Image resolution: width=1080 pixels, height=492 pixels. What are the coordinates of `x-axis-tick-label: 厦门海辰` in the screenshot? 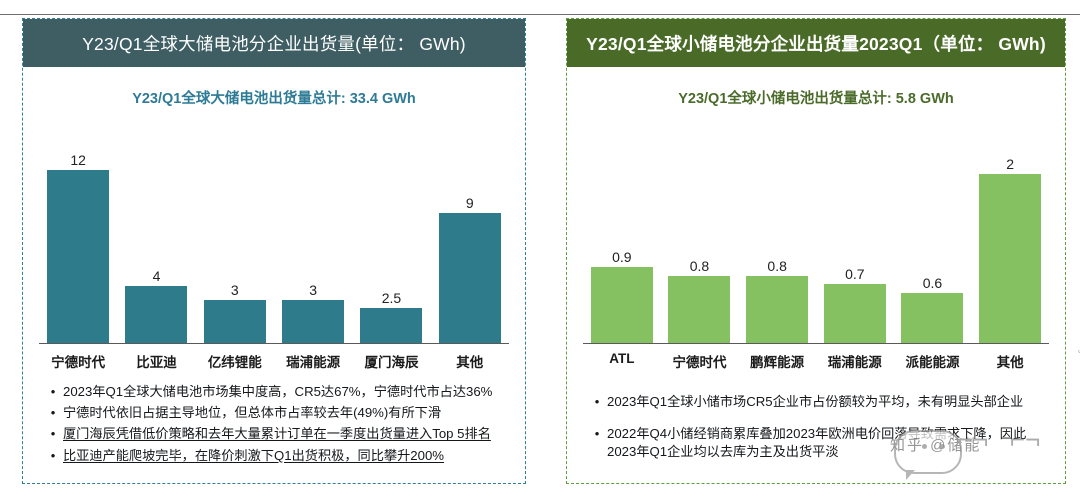 It's located at (391, 362).